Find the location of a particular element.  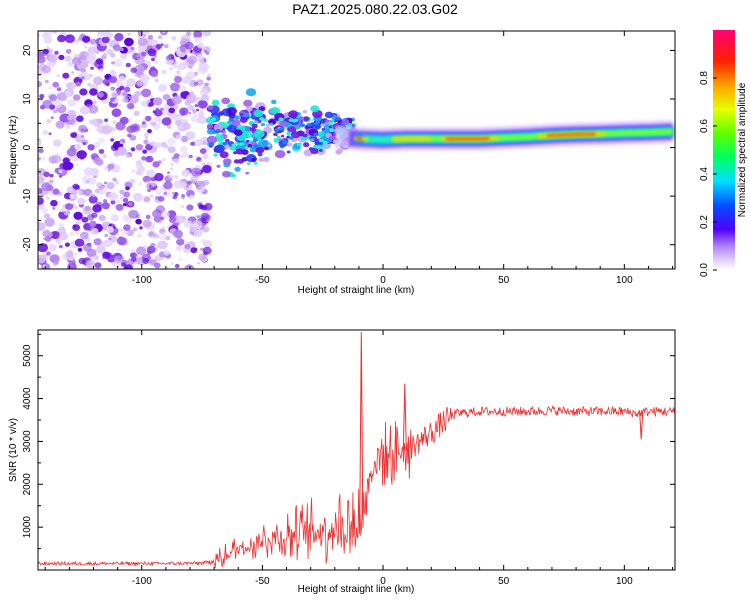

snr-y-label: SNR (10 * v/v) is located at coordinates (13, 450).